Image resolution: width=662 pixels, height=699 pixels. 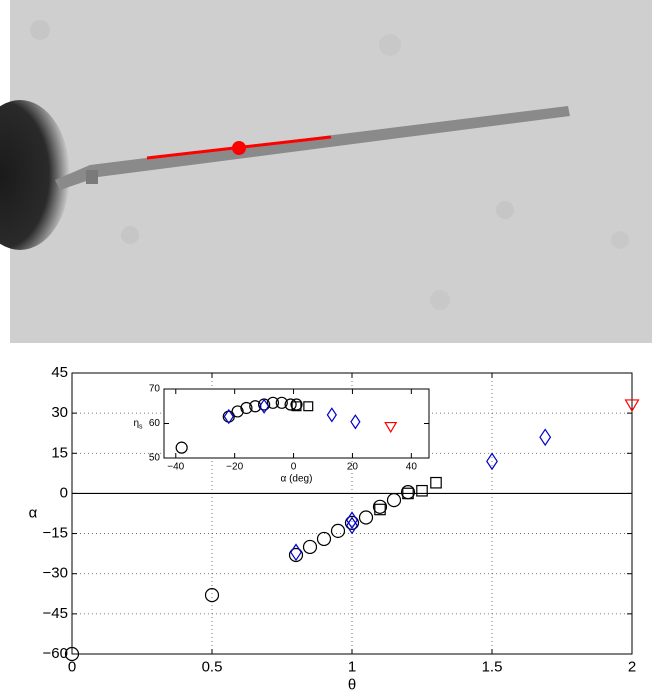 I want to click on inset-plot: −40 −20 0 20 40 50 60 70 α (deg) ηs, so click(x=281, y=434).